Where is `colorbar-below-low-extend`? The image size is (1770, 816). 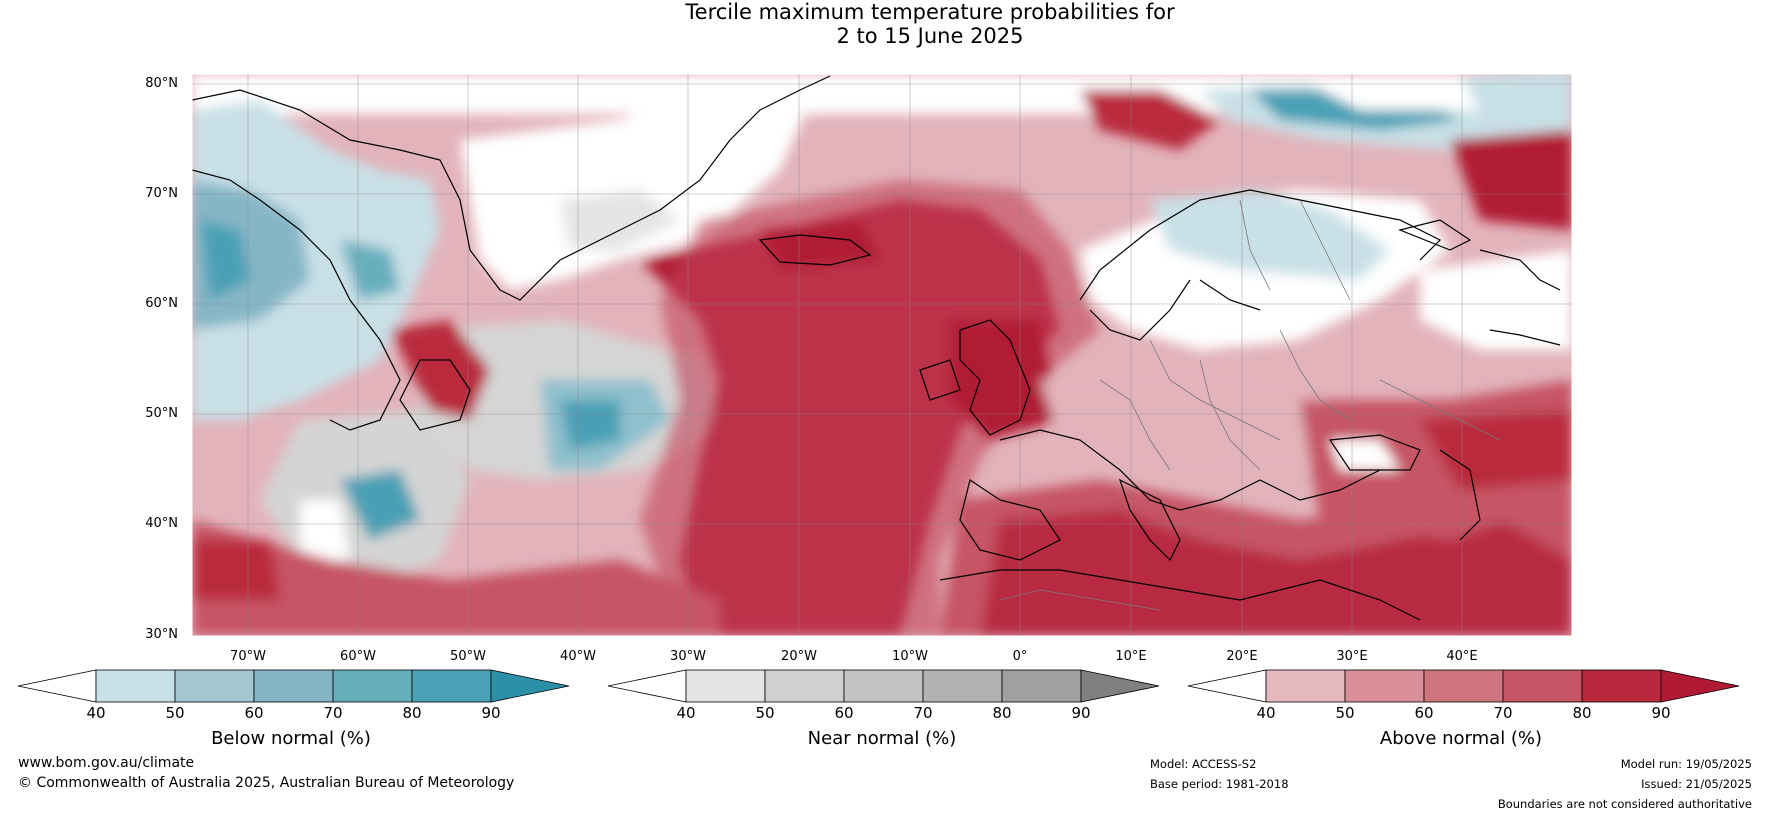
colorbar-below-low-extend is located at coordinates (57, 686).